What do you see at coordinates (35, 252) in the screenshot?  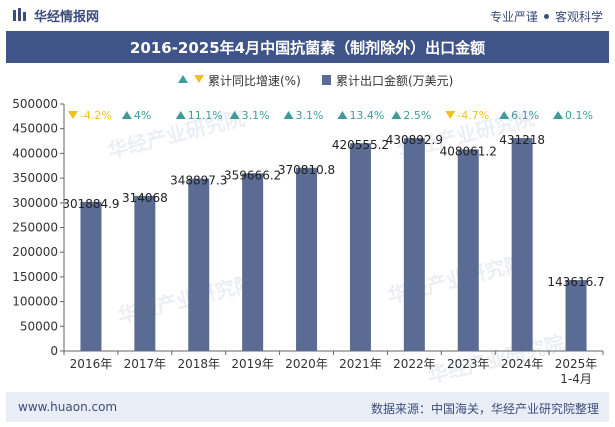 I see `y-tick-label: 200000` at bounding box center [35, 252].